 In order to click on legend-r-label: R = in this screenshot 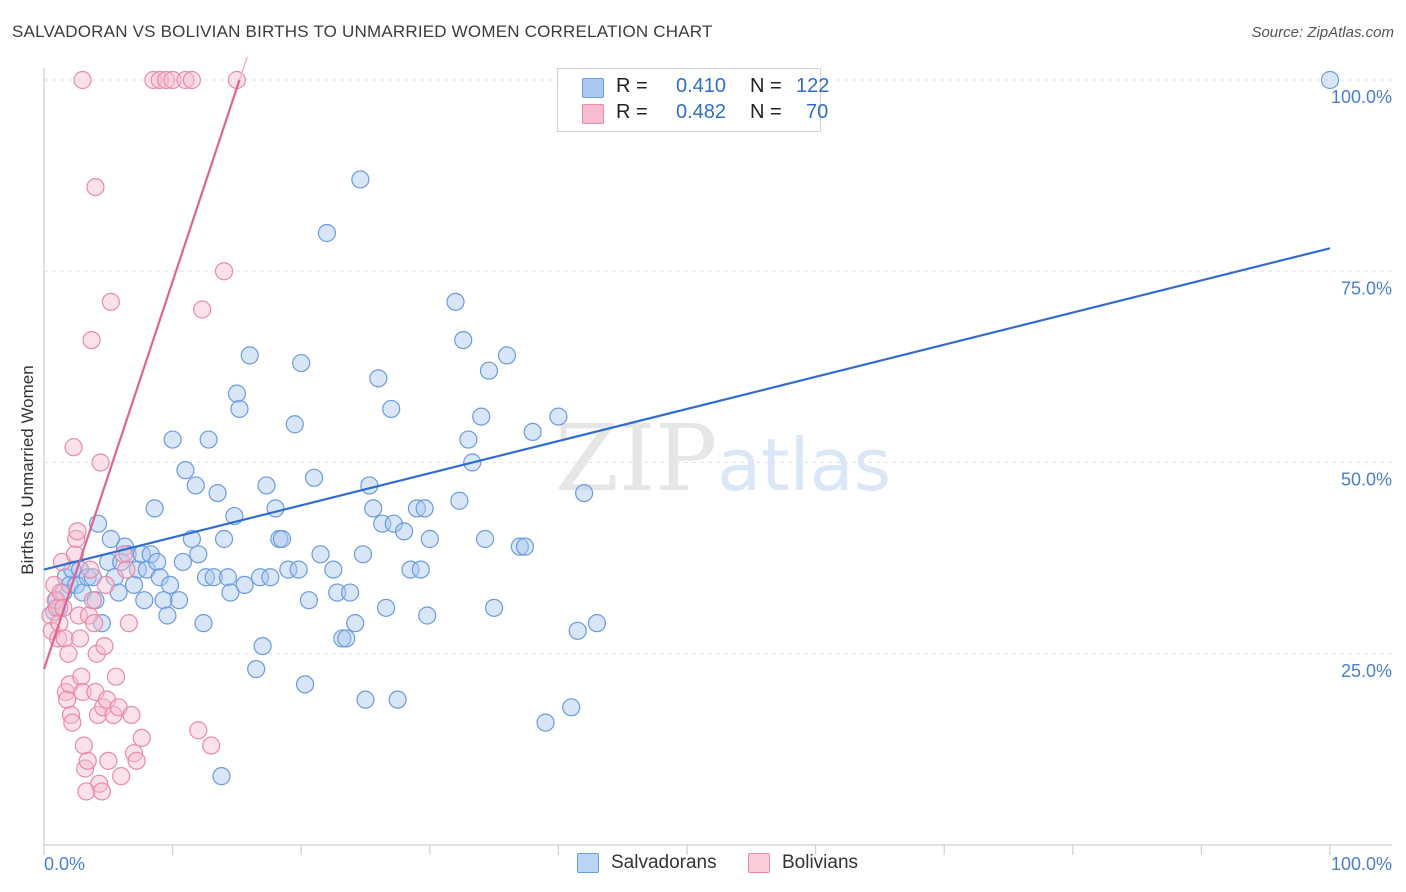, I will do `click(632, 112)`.